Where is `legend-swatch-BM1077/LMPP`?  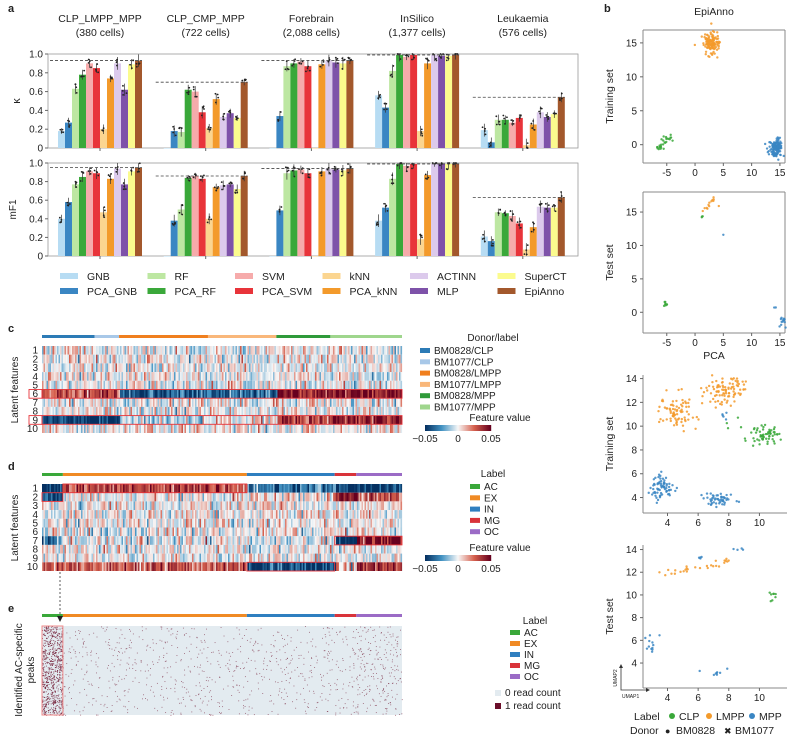
legend-swatch-BM1077/LMPP is located at coordinates (425, 384).